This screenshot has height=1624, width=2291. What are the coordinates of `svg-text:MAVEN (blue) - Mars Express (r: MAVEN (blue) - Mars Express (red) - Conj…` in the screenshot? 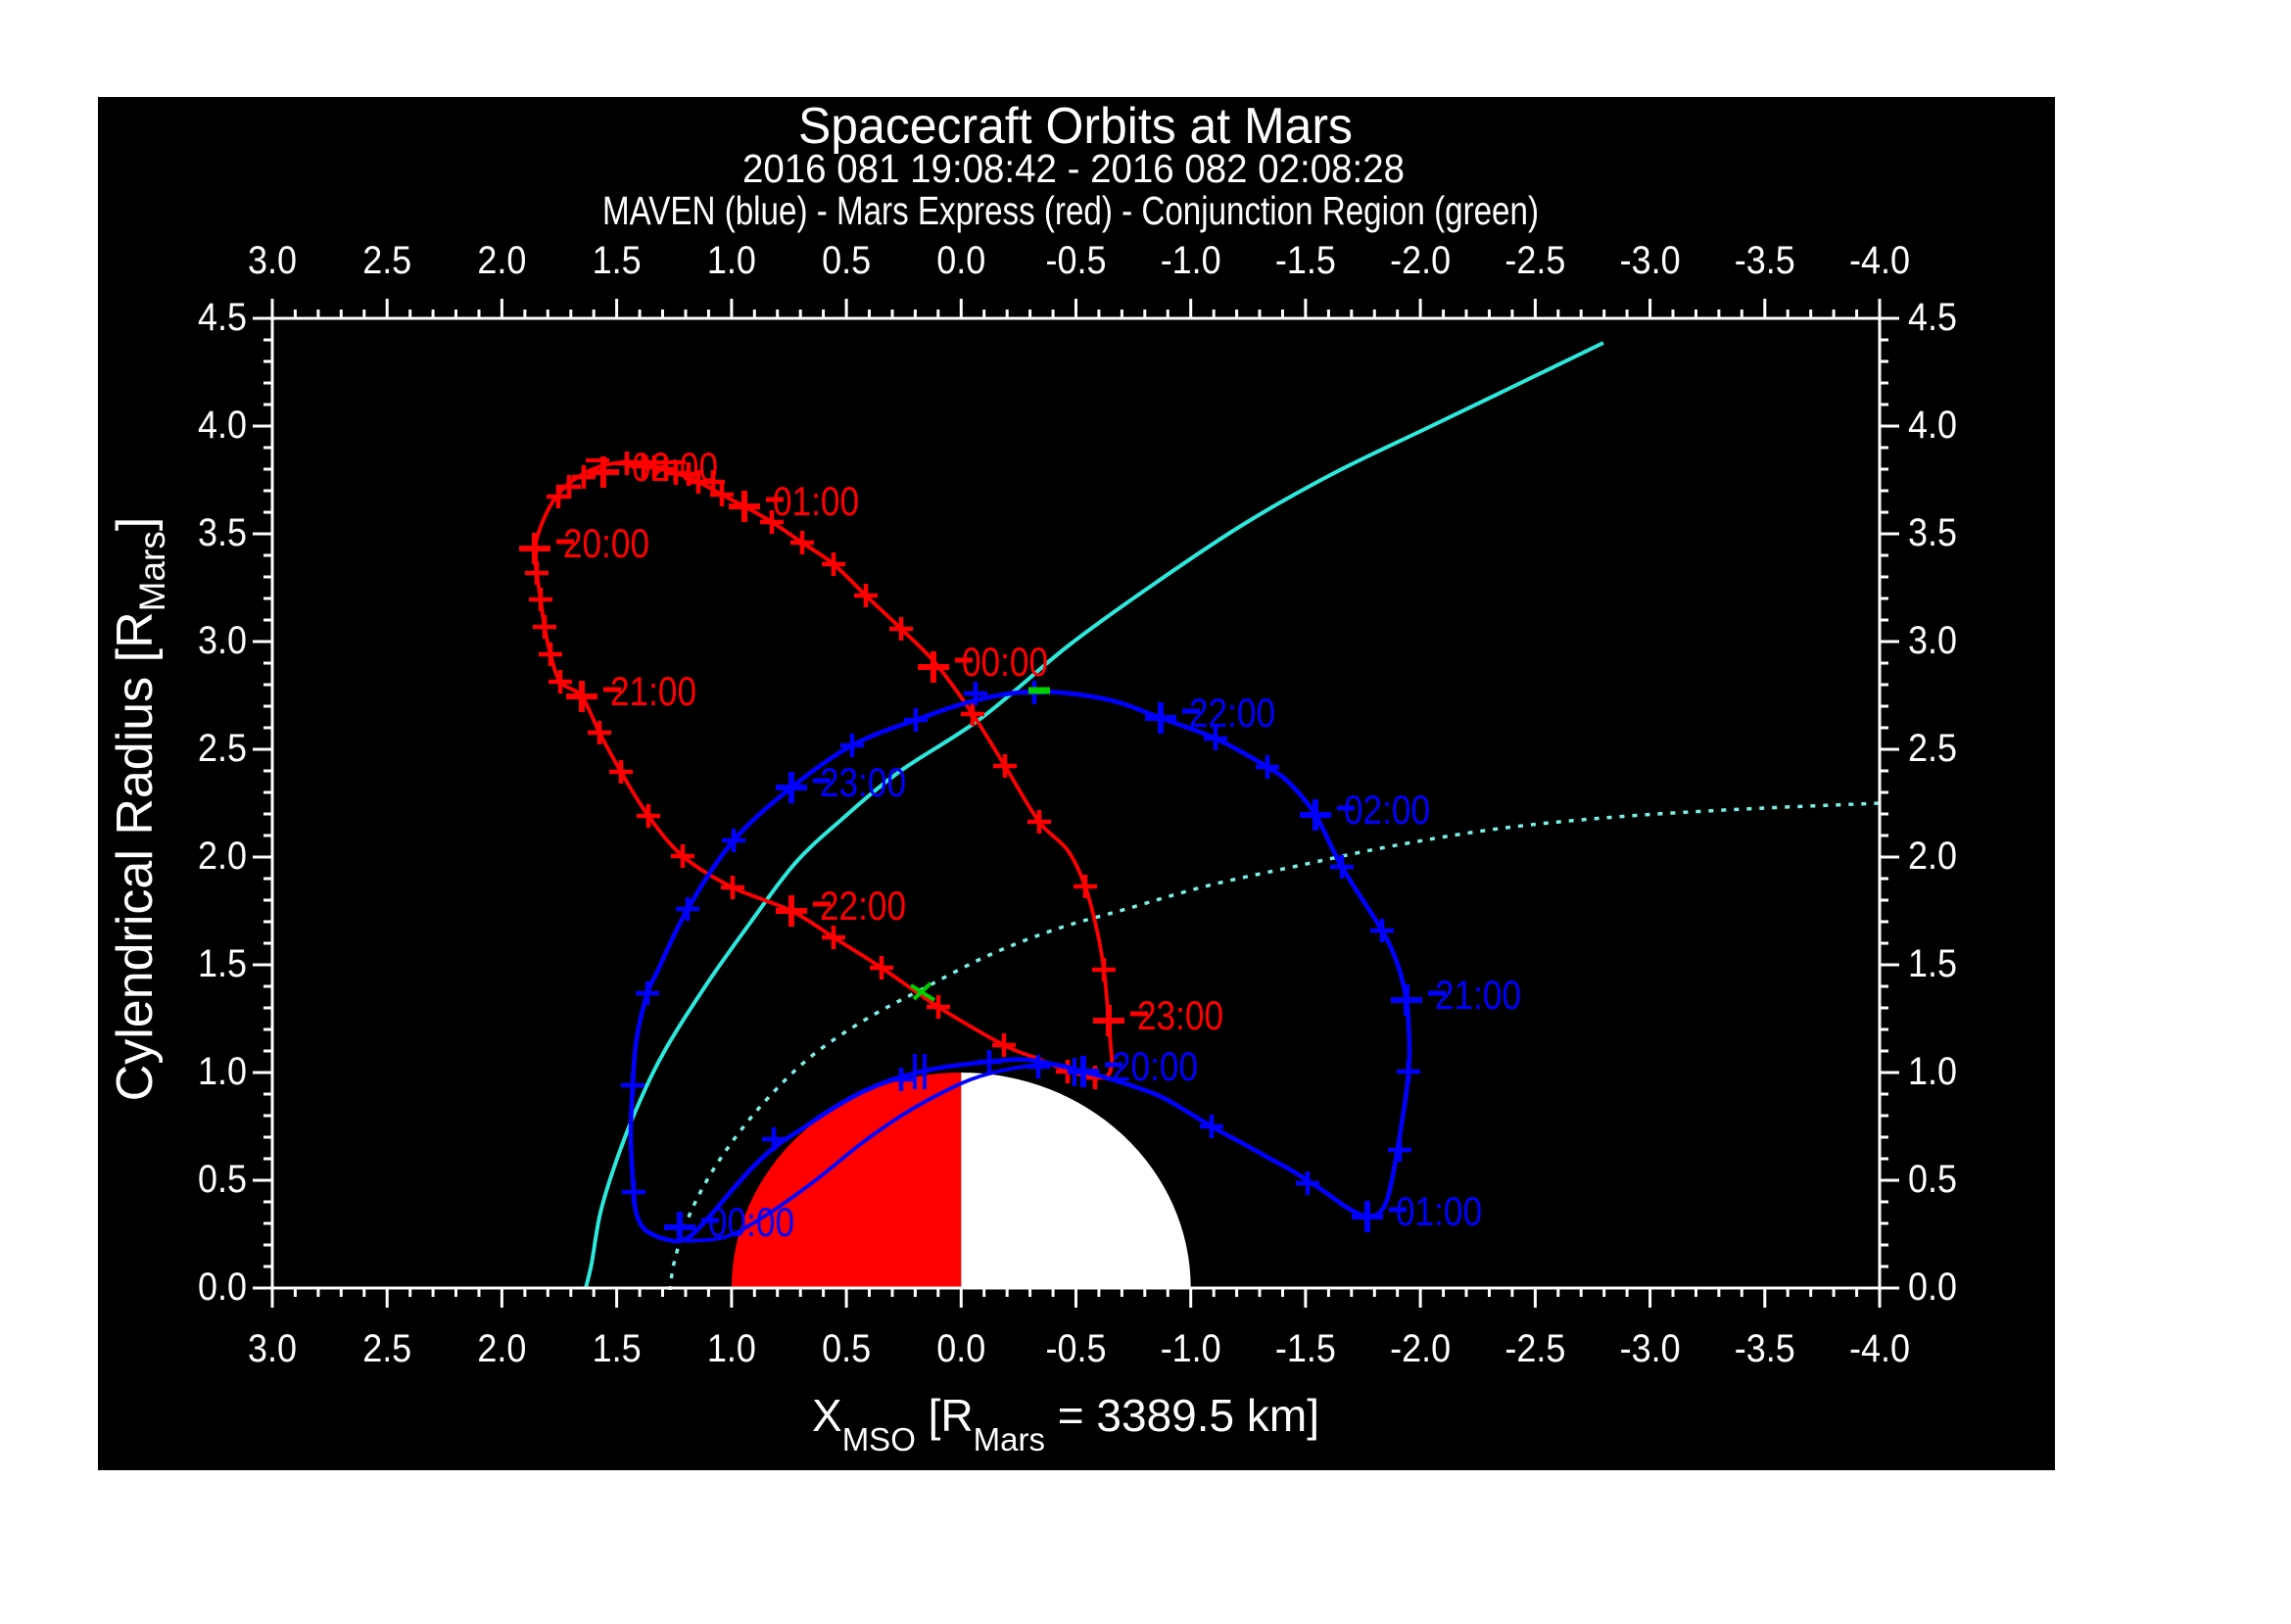 It's located at (1070, 211).